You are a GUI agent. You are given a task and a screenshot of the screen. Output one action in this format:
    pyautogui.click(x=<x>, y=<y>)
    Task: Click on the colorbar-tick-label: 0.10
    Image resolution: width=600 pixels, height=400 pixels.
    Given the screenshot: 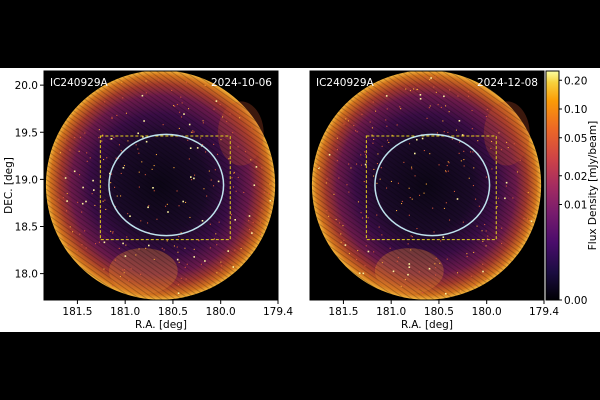 What is the action you would take?
    pyautogui.click(x=575, y=110)
    